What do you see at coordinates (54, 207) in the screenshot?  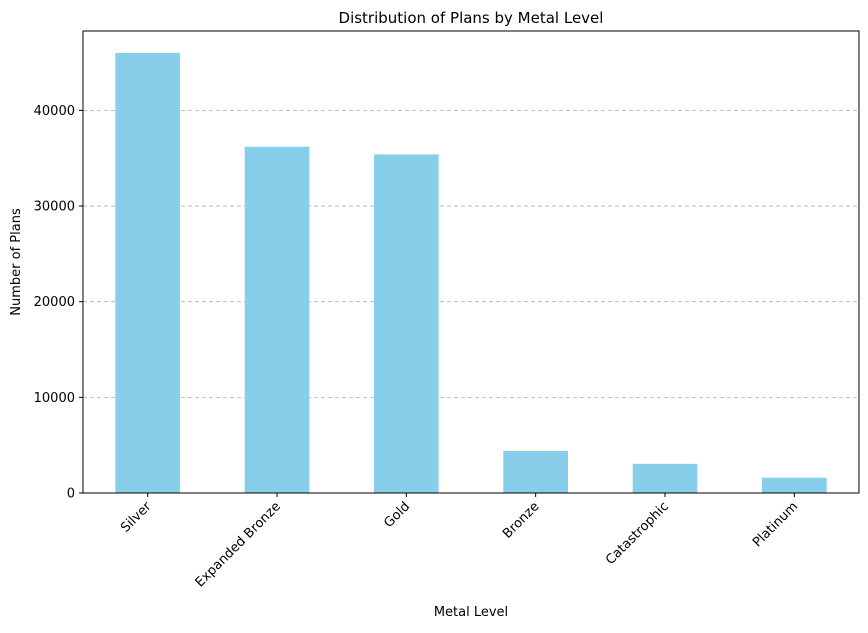 I see `y-tick-label: 30000` at bounding box center [54, 207].